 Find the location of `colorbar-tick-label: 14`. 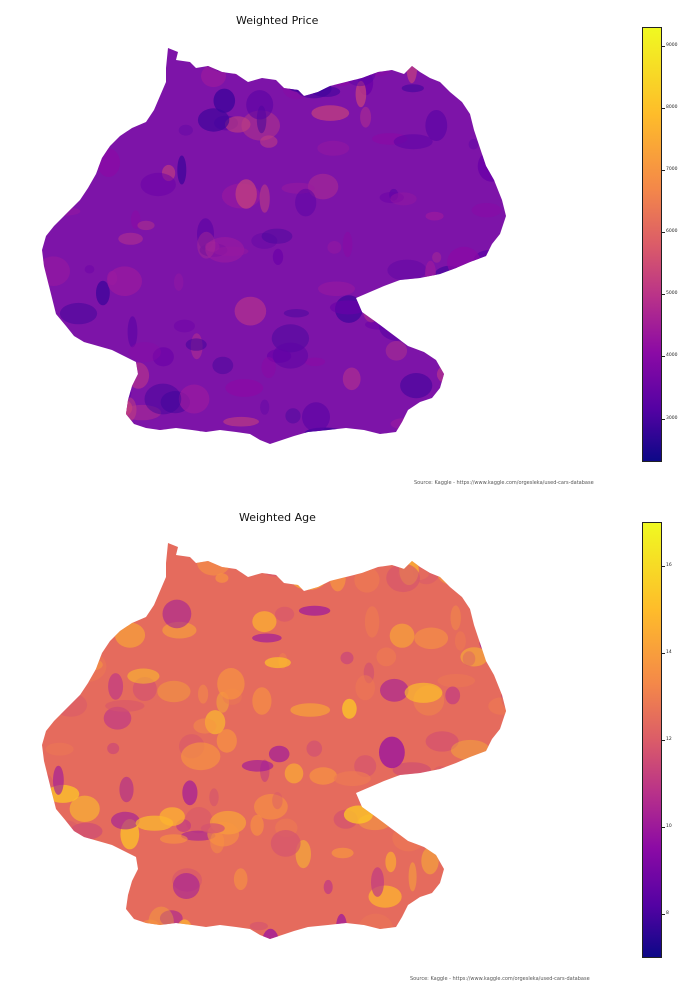

colorbar-tick-label: 14 is located at coordinates (669, 652).